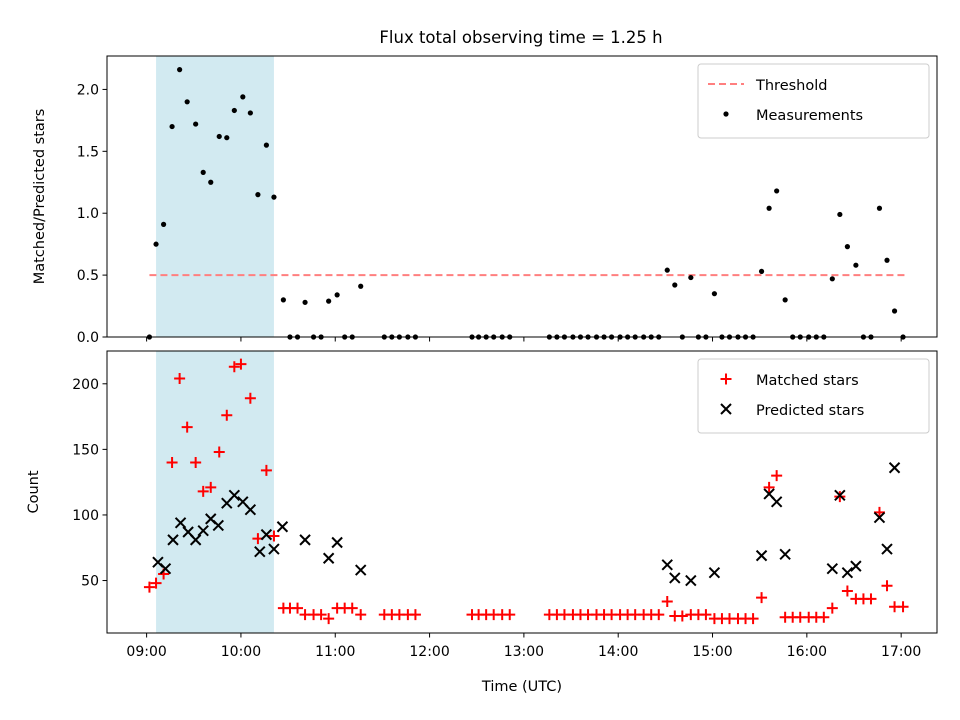  I want to click on x-tick-label: 09:00, so click(146, 652).